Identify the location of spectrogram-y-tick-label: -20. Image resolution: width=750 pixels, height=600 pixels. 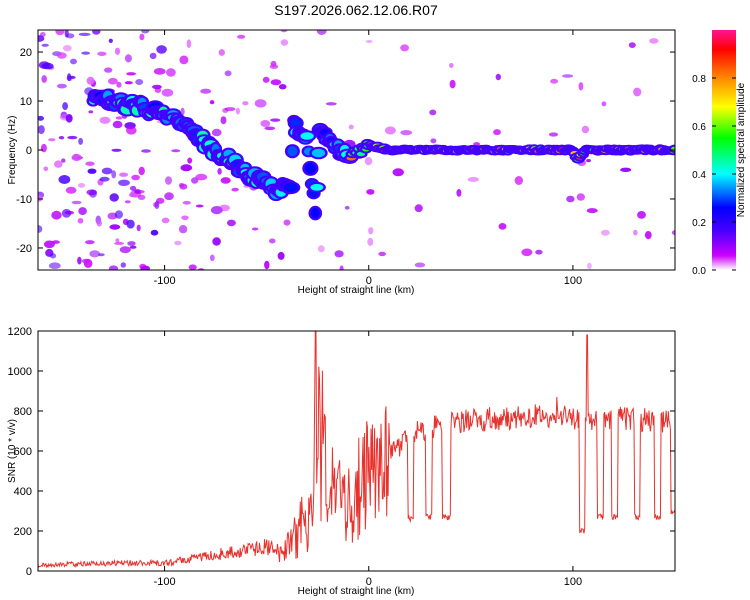
(24, 249).